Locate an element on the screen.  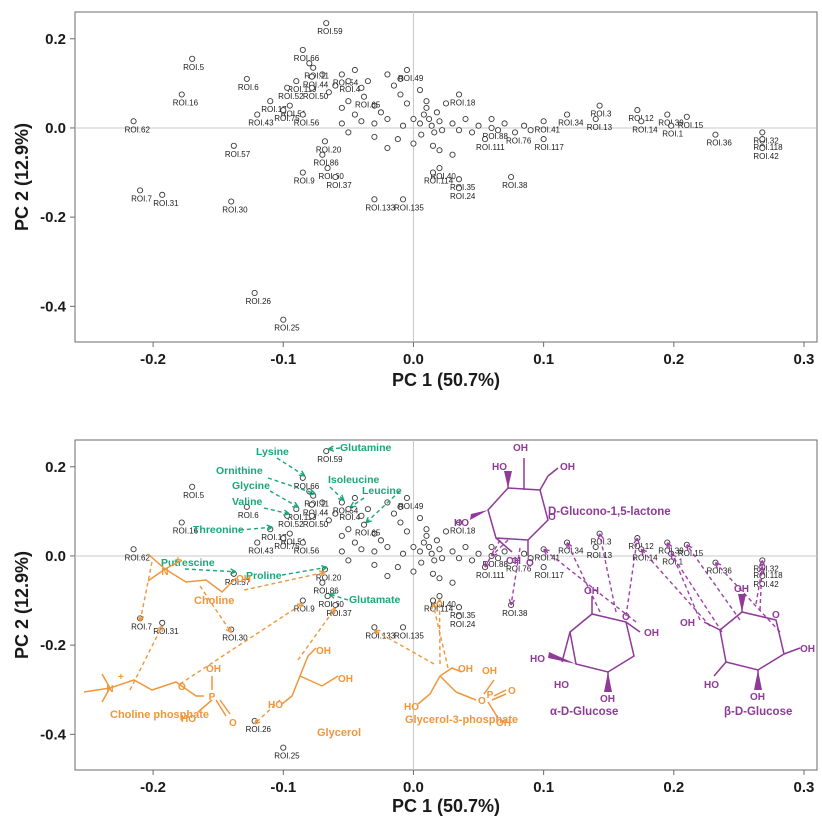
point-label: ROI.31 is located at coordinates (166, 203).